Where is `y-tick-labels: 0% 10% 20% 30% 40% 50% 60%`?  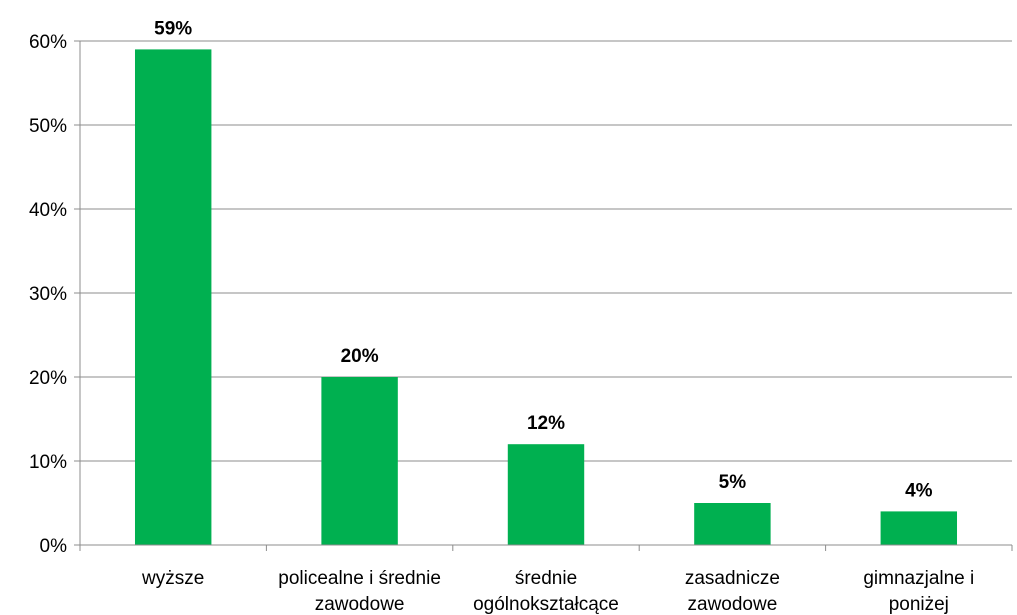
y-tick-labels: 0% 10% 20% 30% 40% 50% 60% is located at coordinates (48, 294).